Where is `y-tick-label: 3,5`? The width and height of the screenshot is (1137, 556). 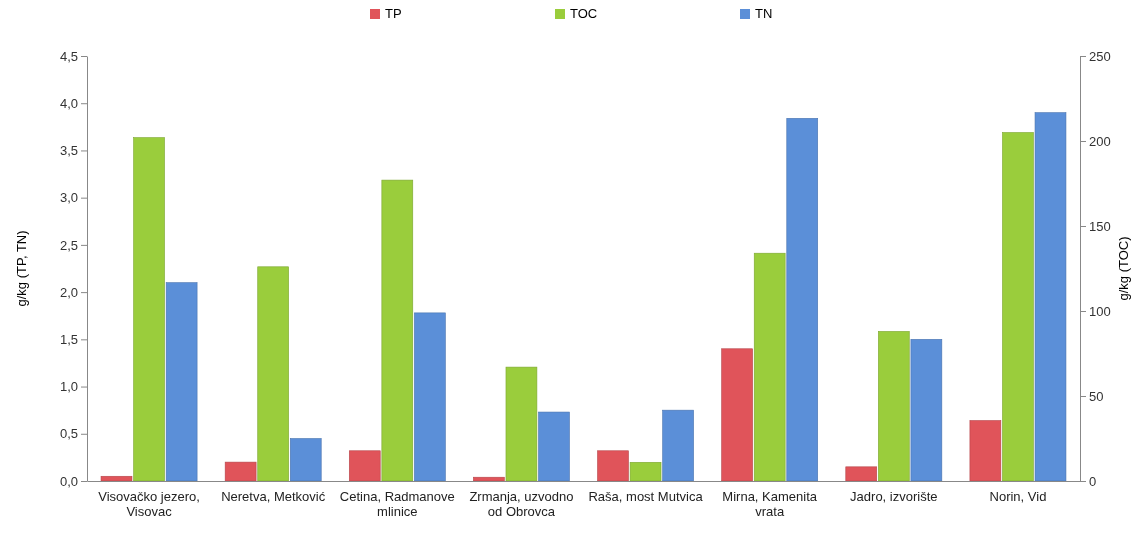 y-tick-label: 3,5 is located at coordinates (68, 151).